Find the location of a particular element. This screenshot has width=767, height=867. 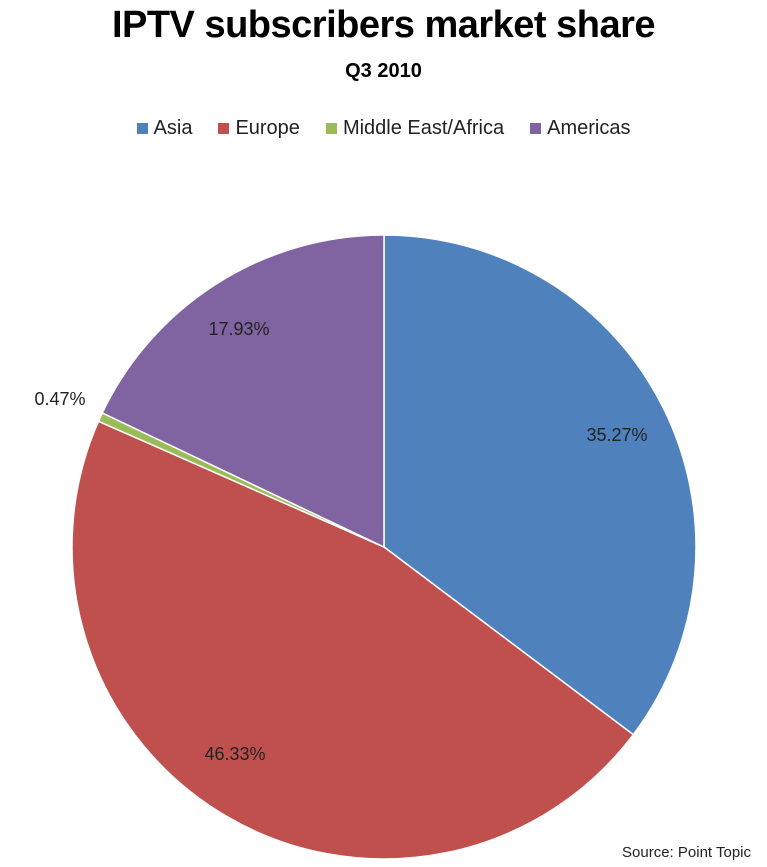

data-label-americas: 17.93% is located at coordinates (238, 329).